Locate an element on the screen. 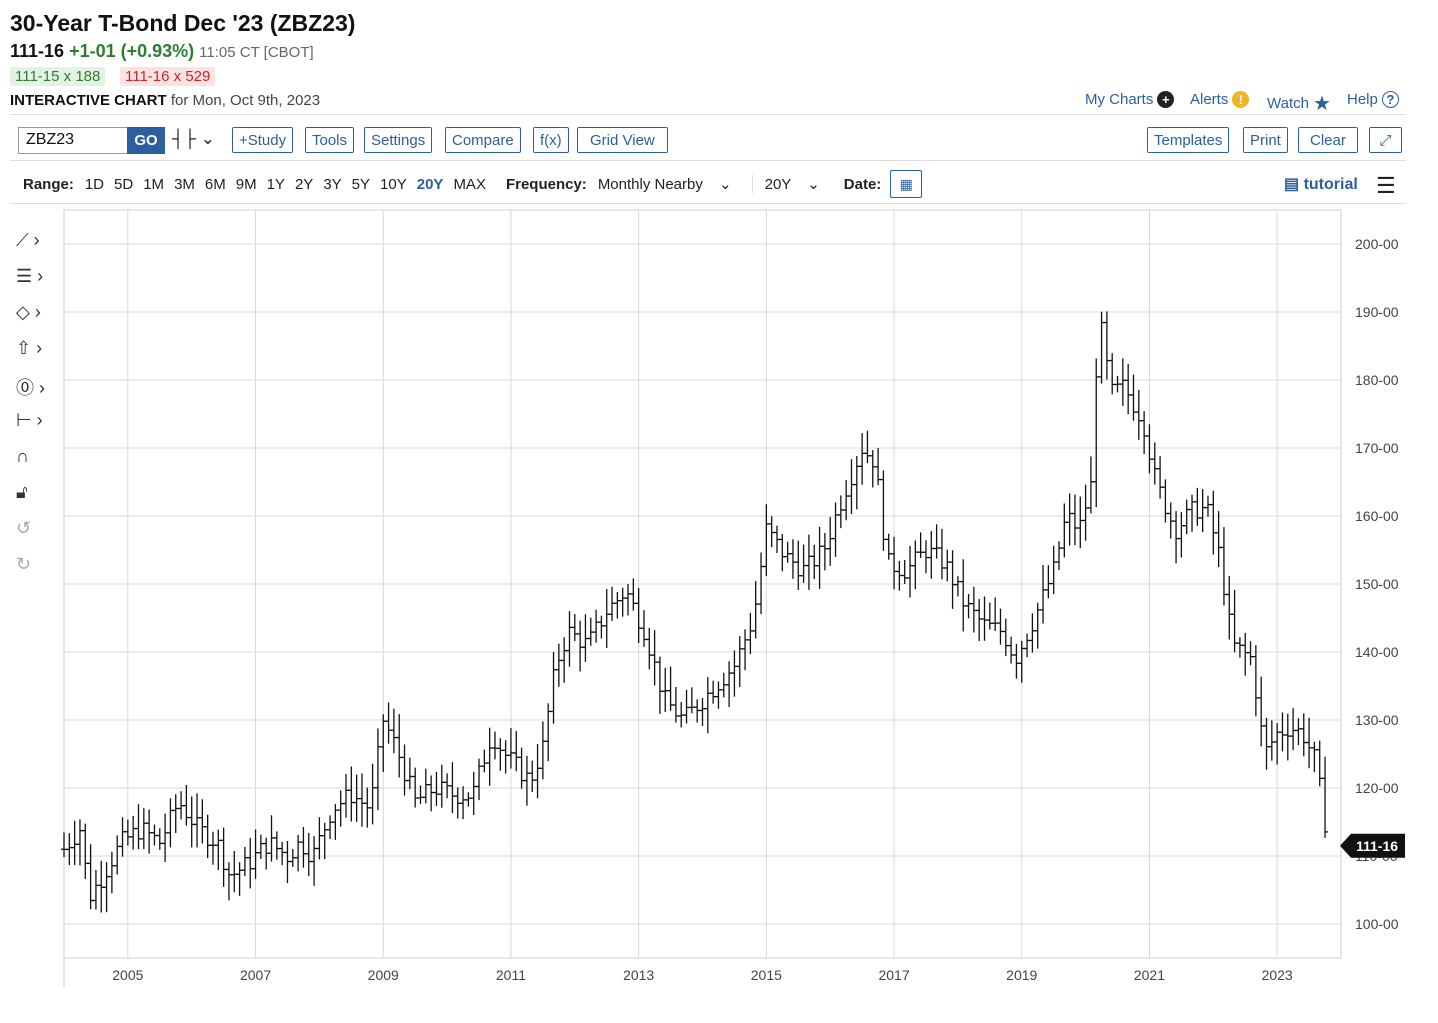  ask-badge: 111-16 x 529 is located at coordinates (168, 76).